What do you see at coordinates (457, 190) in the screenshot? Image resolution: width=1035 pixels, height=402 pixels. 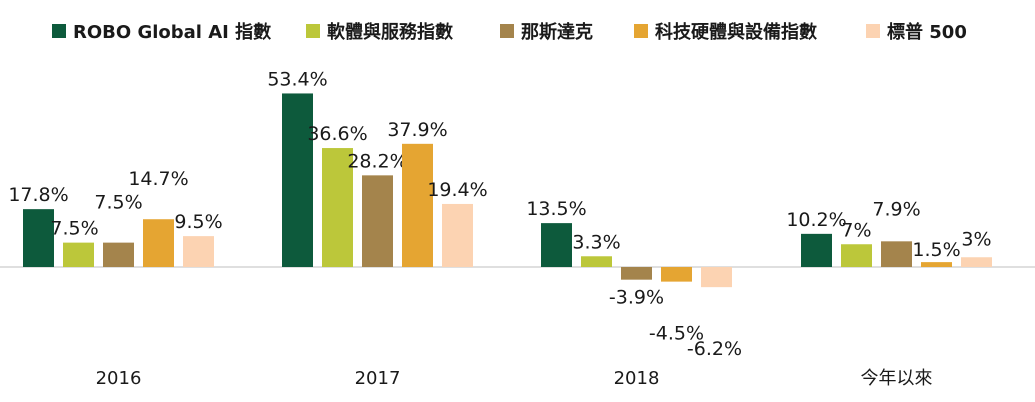 I see `data-label: 19.4%` at bounding box center [457, 190].